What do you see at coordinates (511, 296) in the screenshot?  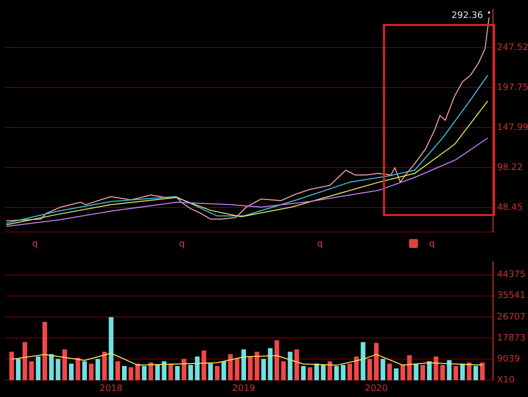 I see `y-tick-label: 35541` at bounding box center [511, 296].